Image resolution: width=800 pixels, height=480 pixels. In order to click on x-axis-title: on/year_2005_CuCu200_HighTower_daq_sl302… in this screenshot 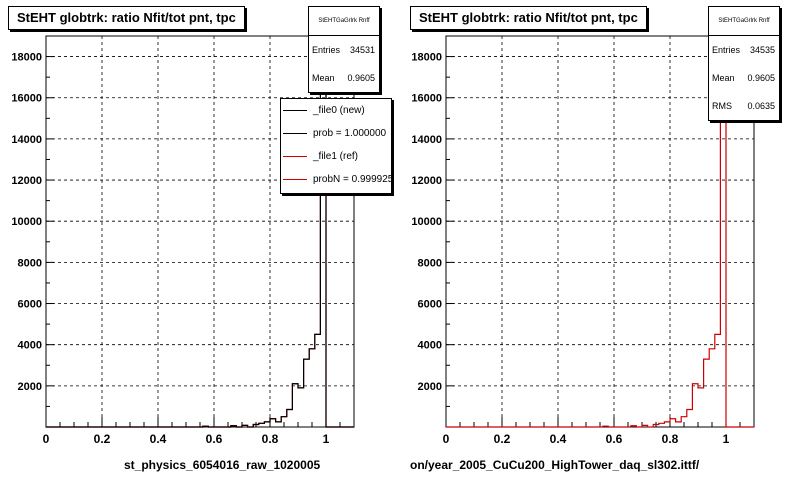, I will do `click(555, 465)`.